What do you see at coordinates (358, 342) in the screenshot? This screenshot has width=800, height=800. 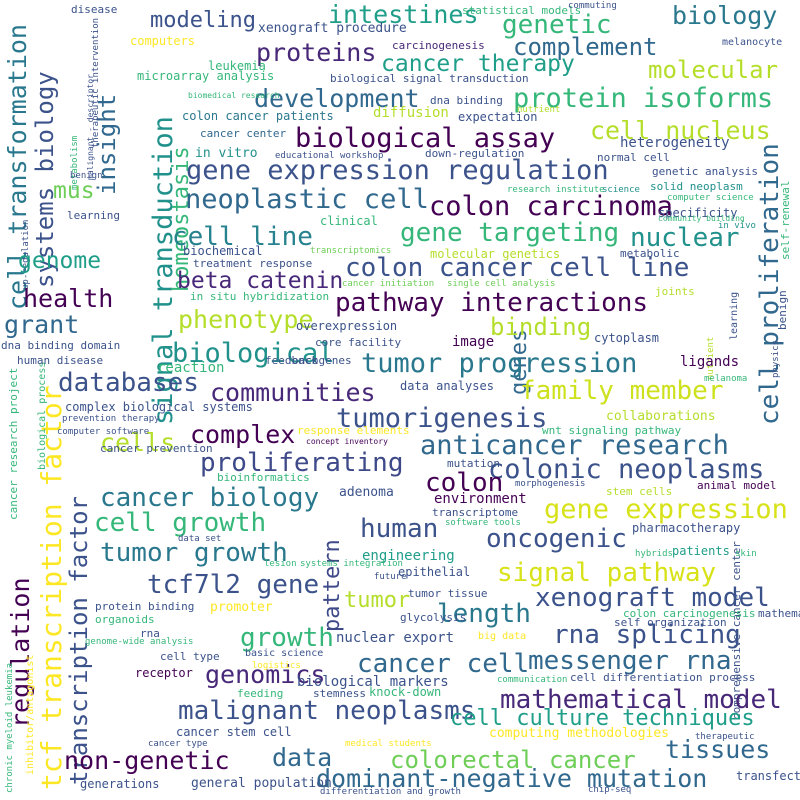 I see `word: core facility` at bounding box center [358, 342].